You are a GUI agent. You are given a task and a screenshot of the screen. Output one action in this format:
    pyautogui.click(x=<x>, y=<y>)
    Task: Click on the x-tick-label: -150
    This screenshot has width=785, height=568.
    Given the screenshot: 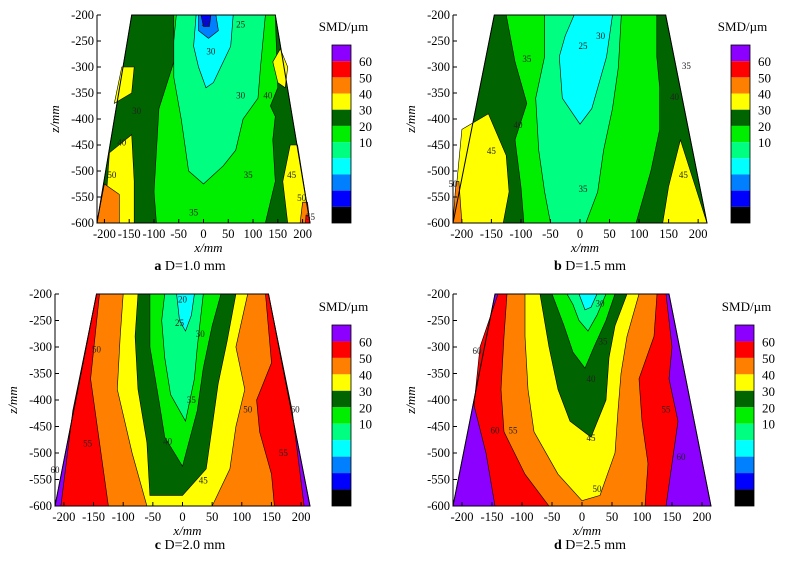 What is the action you would take?
    pyautogui.click(x=492, y=517)
    